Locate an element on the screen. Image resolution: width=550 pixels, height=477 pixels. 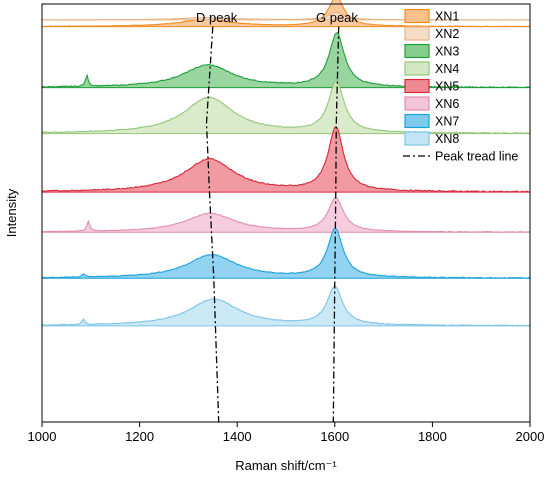
series-area-xn8 is located at coordinates (286, 306).